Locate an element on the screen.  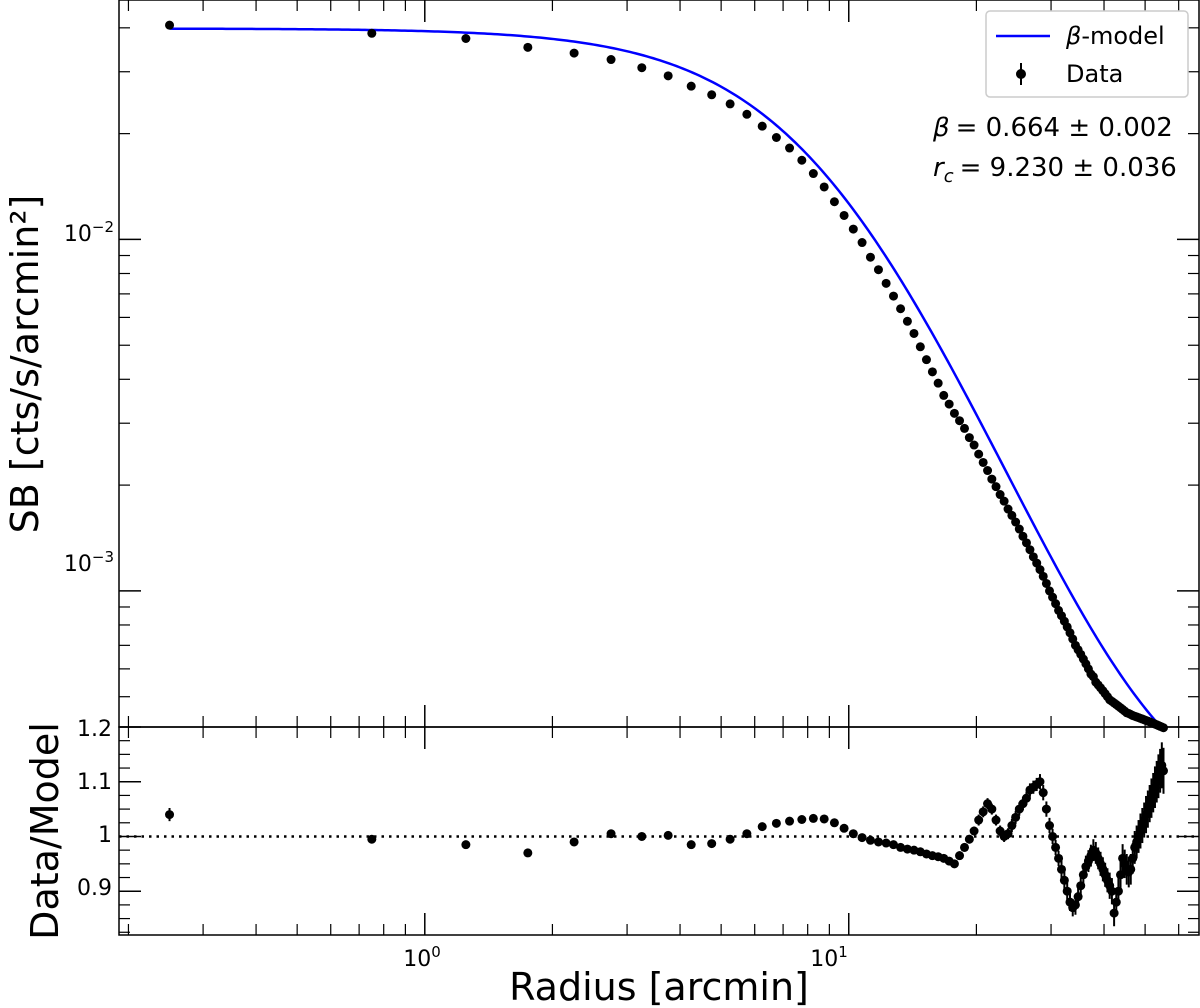
ratio-y-tick-label-1.0: 1 is located at coordinates (105, 835).